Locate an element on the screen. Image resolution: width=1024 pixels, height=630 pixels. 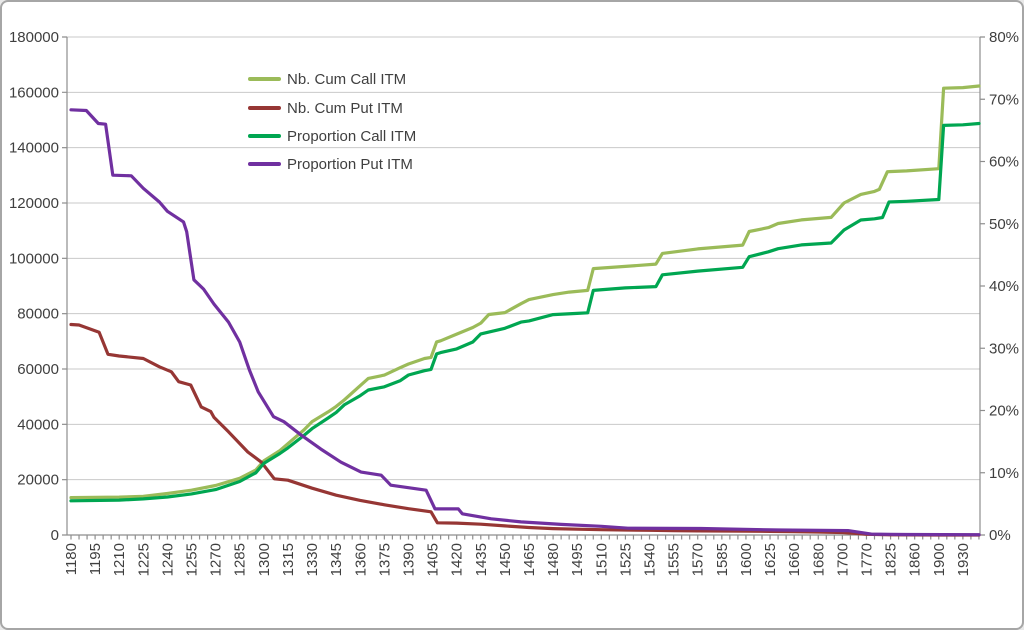
x-tick-label: 1770 is located at coordinates (866, 559).